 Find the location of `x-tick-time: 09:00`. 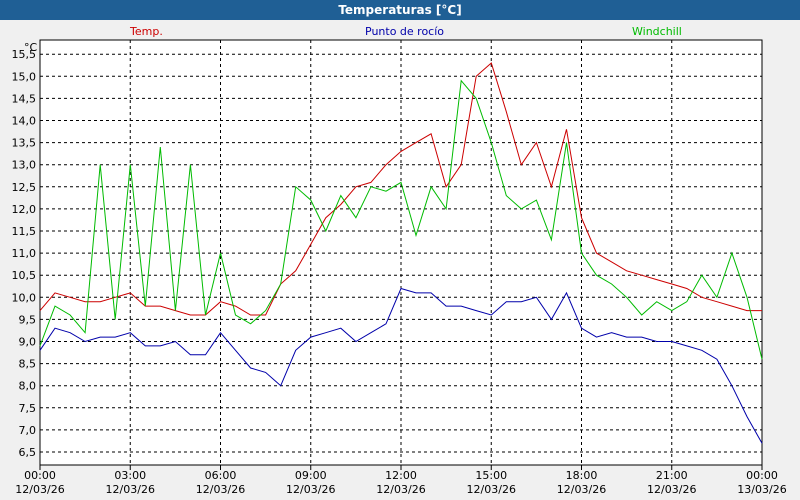

x-tick-time: 09:00 is located at coordinates (311, 475).